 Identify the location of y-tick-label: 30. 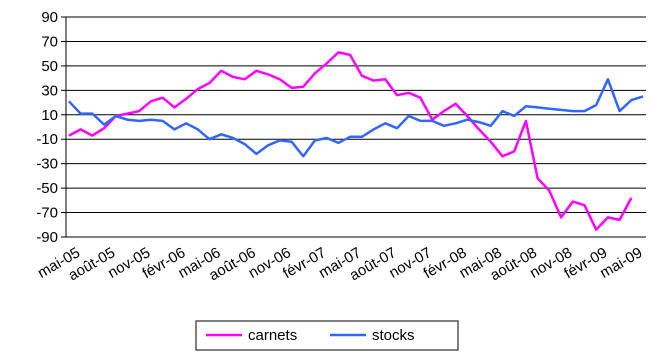
(49, 90).